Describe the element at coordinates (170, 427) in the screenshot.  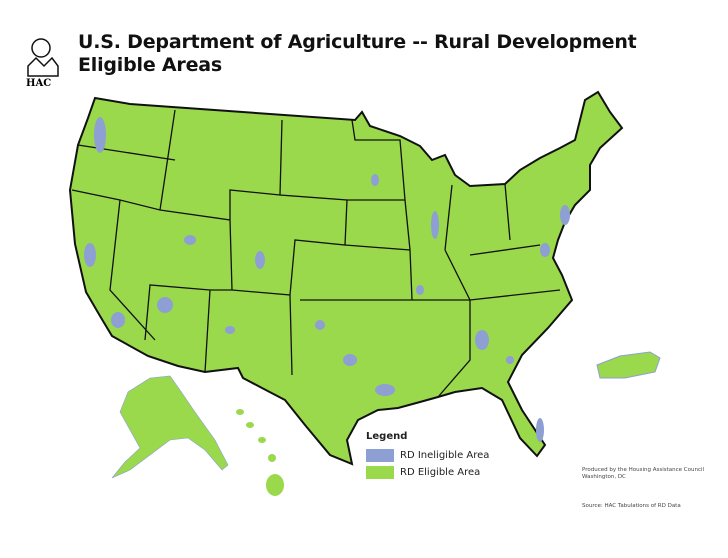
I see `alaska` at that location.